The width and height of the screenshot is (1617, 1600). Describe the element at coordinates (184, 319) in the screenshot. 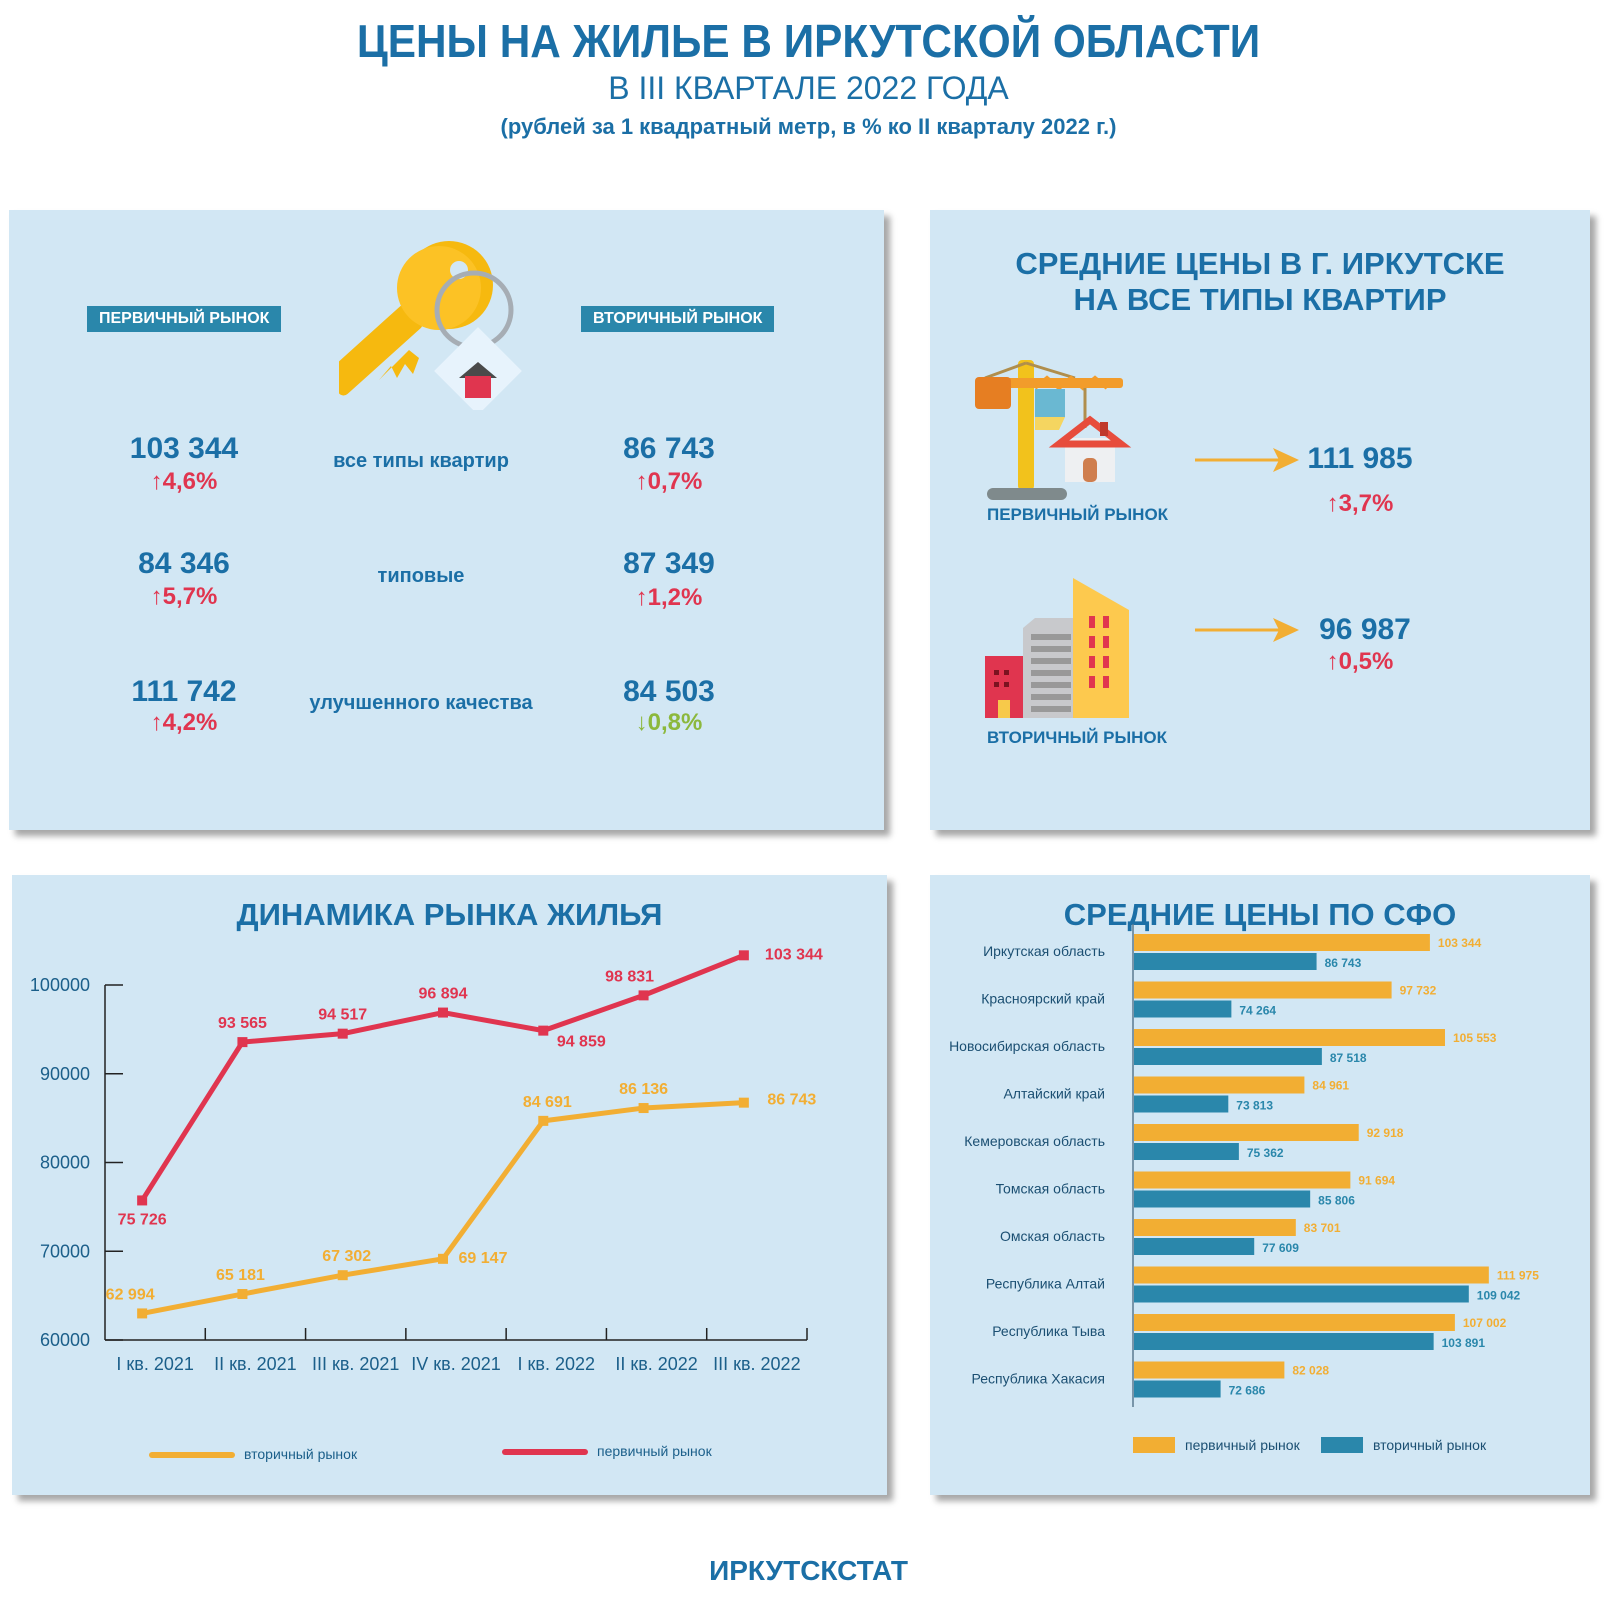

I see `primary-market-tag: ПЕРВИЧНЫЙ РЫНОК` at that location.